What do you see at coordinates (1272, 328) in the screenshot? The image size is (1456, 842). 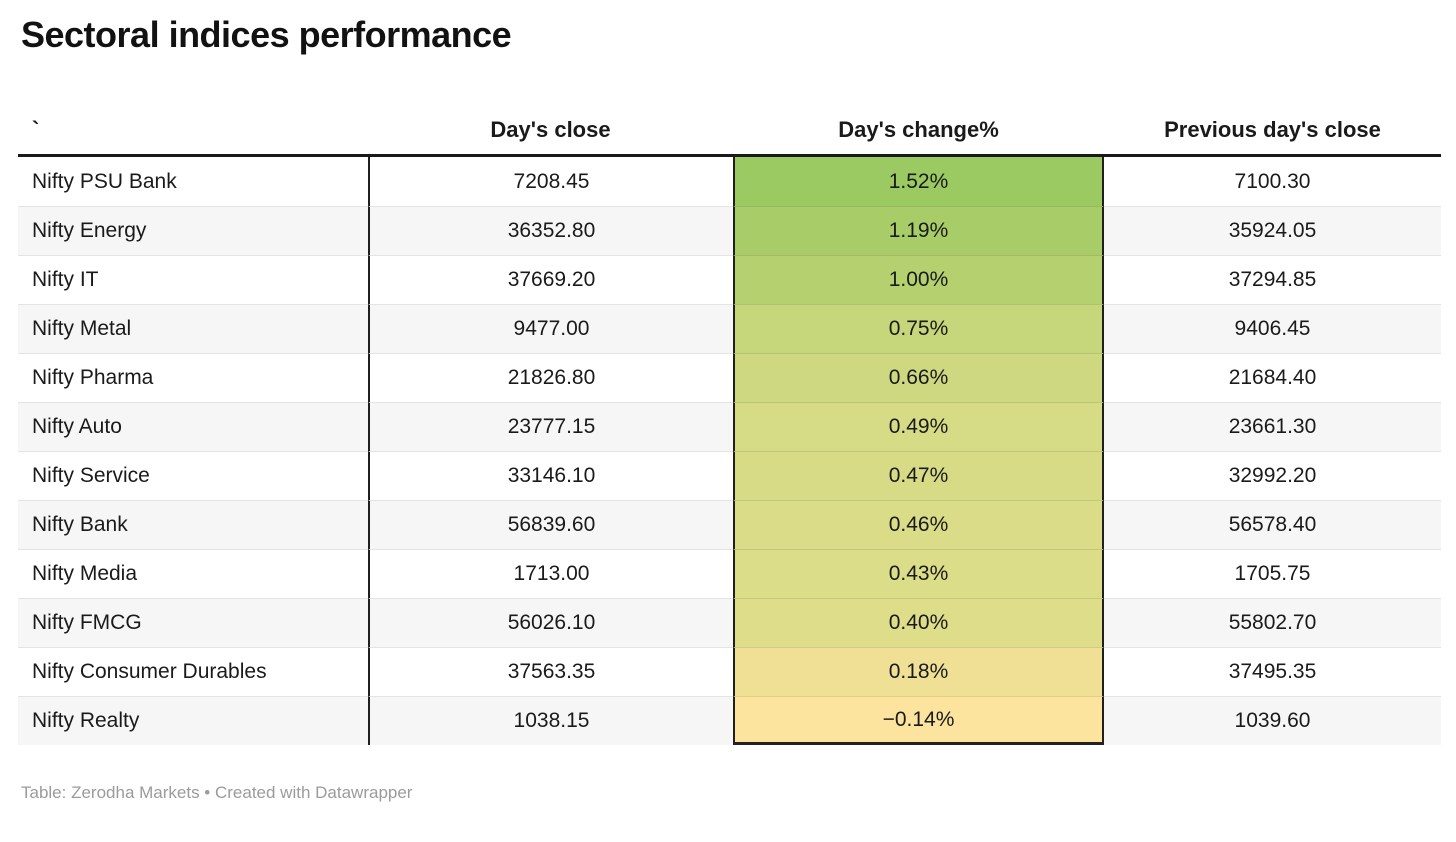 I see `cell-previous-days-close: 9406.45` at bounding box center [1272, 328].